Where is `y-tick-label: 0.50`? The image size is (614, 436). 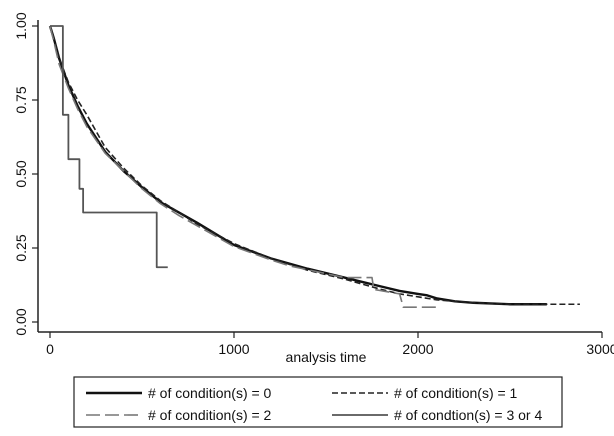
y-tick-label: 0.50 is located at coordinates (21, 173).